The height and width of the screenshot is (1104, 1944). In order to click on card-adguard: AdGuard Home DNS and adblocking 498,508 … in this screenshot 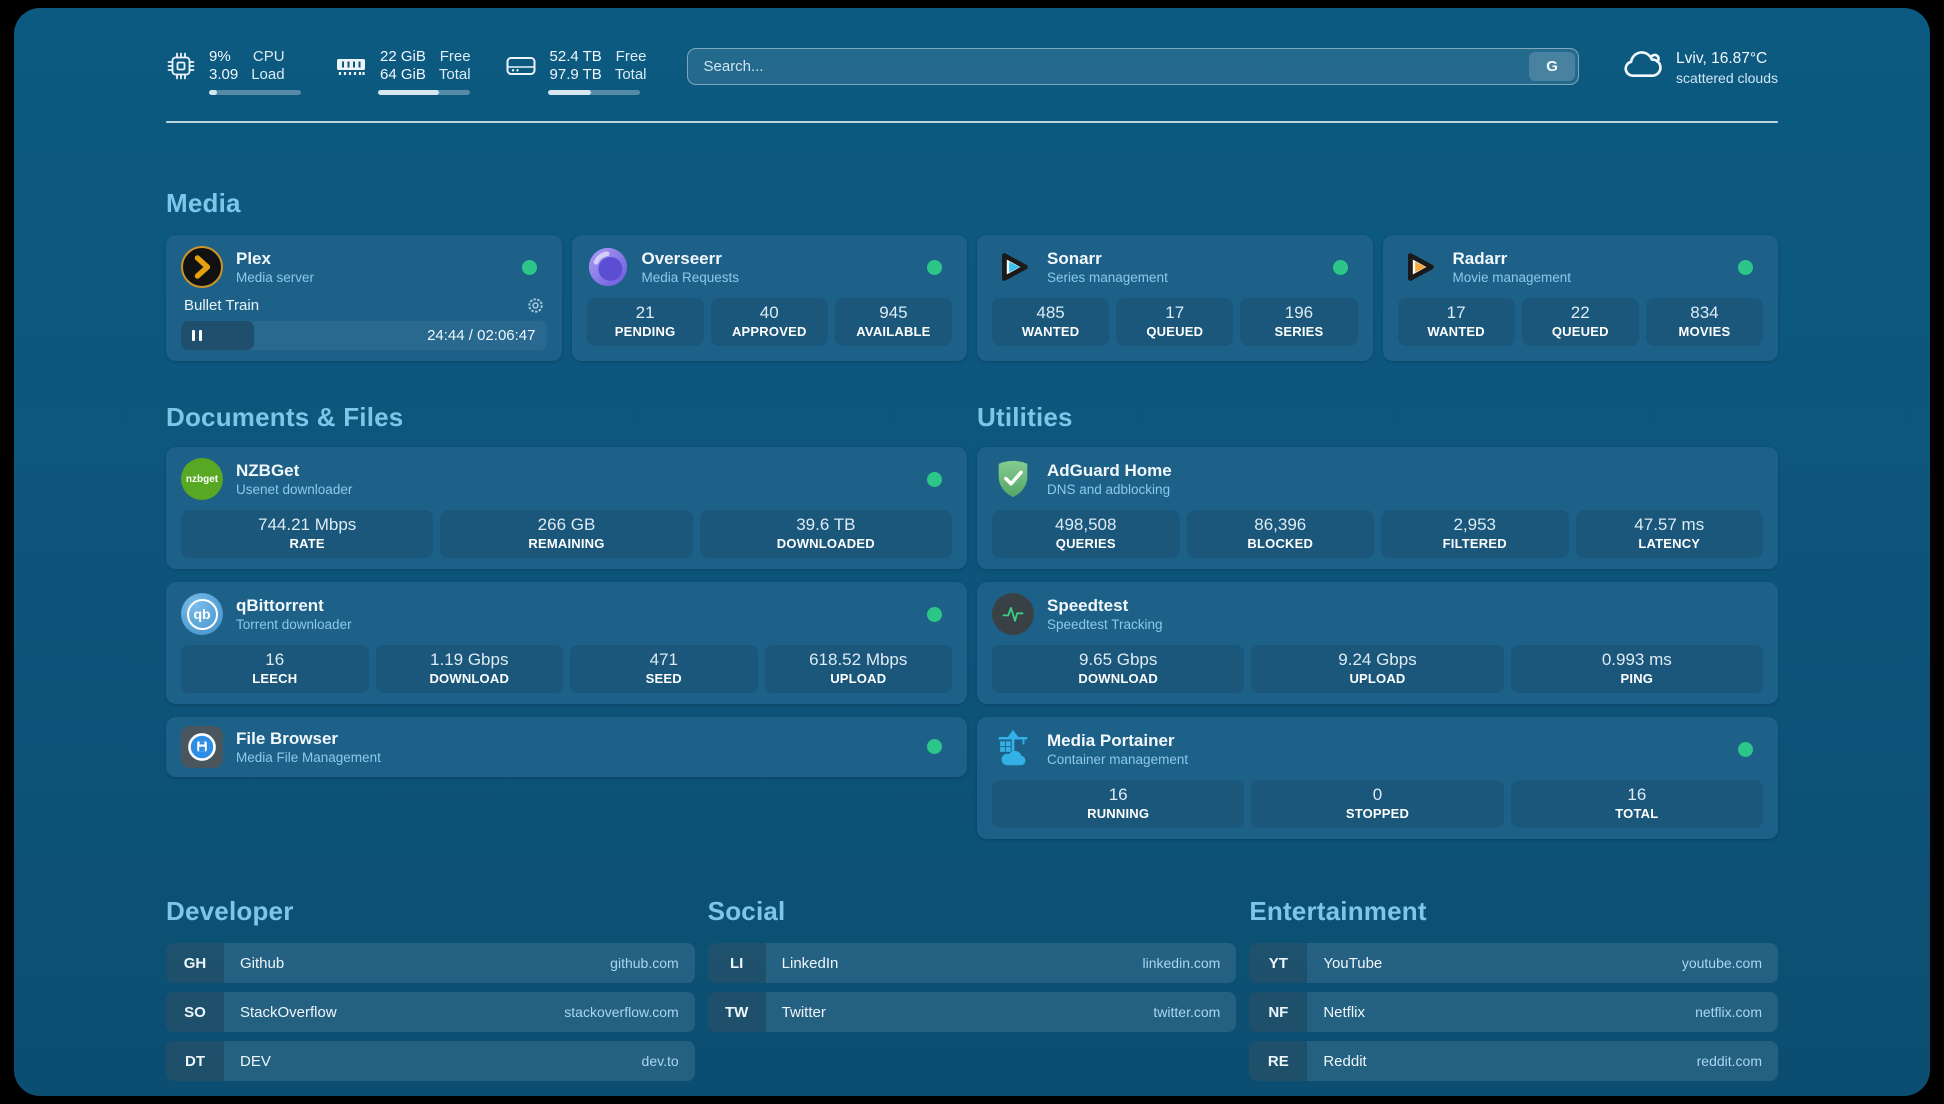, I will do `click(1377, 508)`.